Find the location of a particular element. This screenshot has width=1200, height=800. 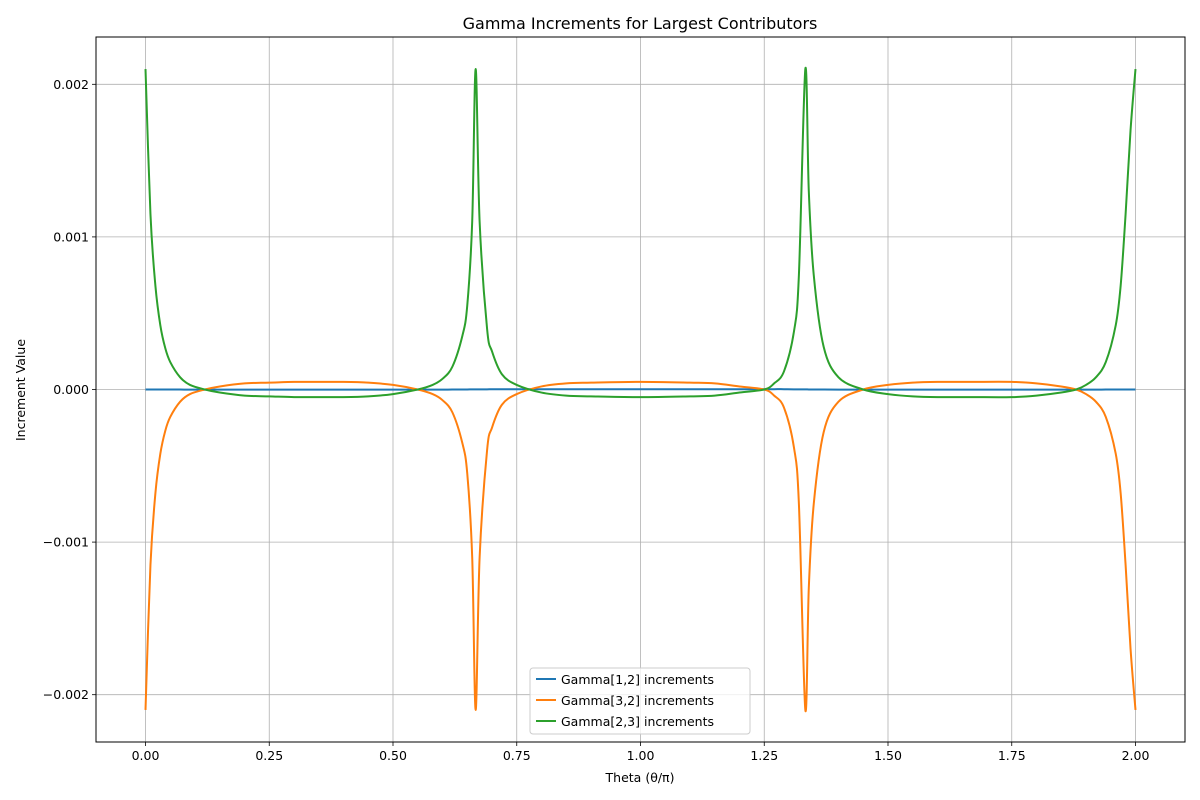

y-tick-label: 0.000 is located at coordinates (71, 389).